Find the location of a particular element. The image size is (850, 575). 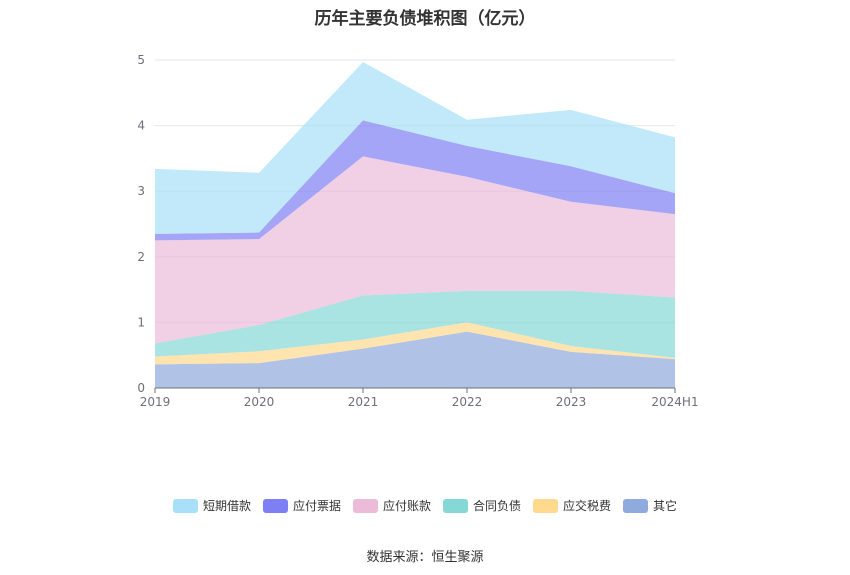

area-应交税费 is located at coordinates (415, 343).